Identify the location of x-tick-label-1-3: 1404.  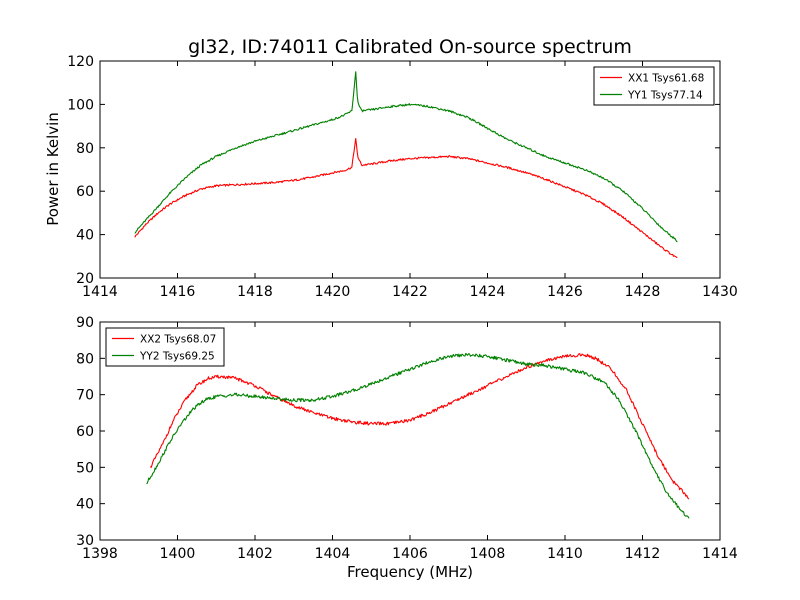
(333, 554).